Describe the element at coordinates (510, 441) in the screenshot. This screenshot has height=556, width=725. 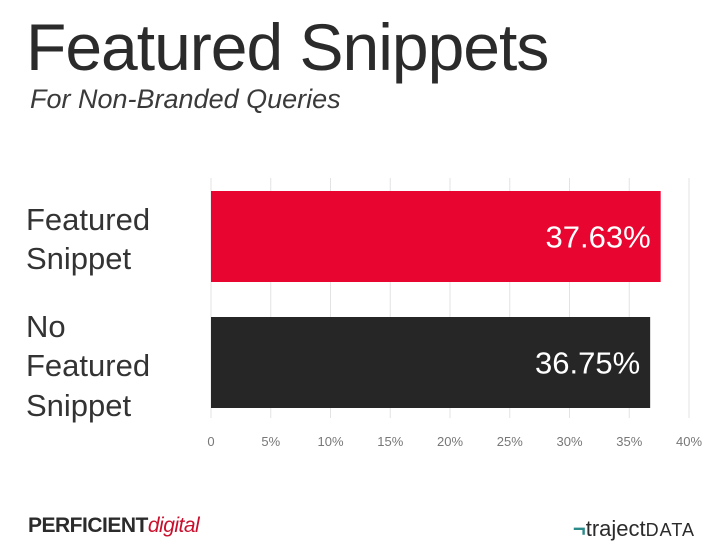
I see `x-tick-label: 25%` at that location.